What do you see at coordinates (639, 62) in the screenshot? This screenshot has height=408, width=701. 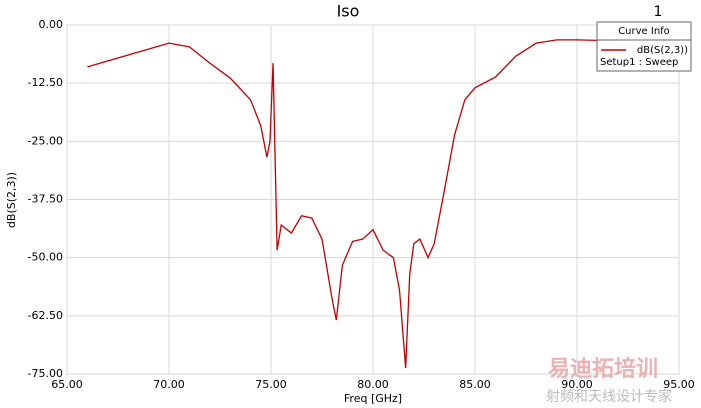 I see `legend-subtitle: Setup1 : Sweep` at bounding box center [639, 62].